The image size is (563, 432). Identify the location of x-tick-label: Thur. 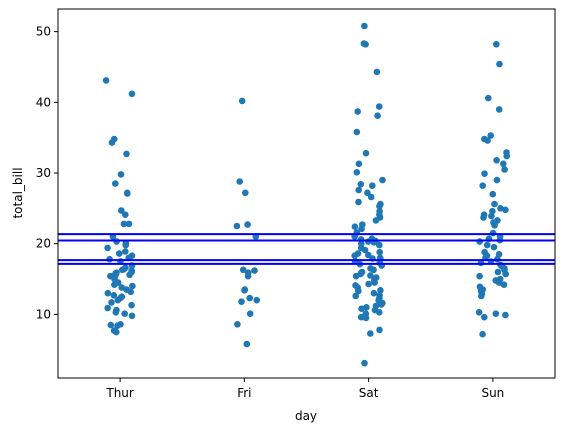
(119, 393).